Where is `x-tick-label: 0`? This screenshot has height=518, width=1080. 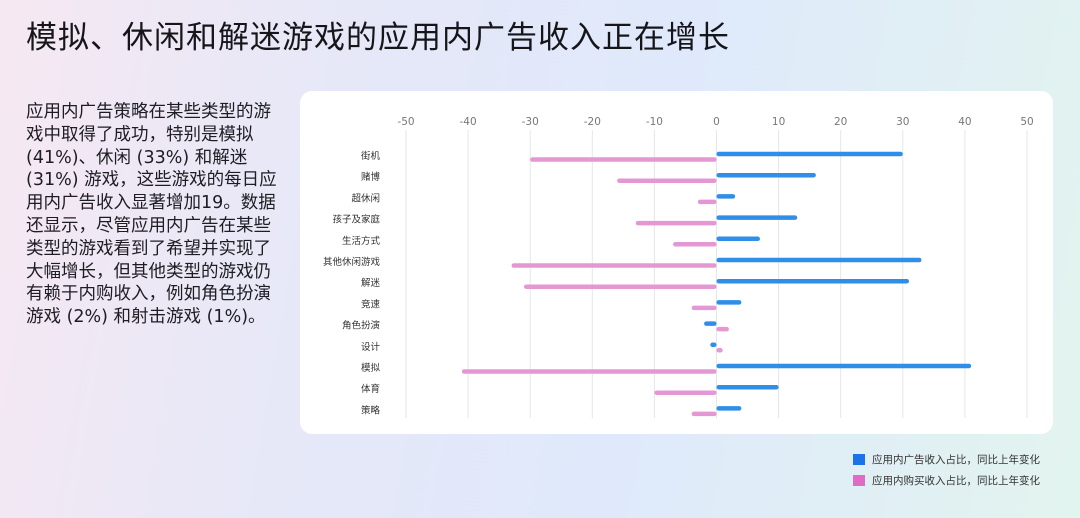
x-tick-label: 0 is located at coordinates (716, 122).